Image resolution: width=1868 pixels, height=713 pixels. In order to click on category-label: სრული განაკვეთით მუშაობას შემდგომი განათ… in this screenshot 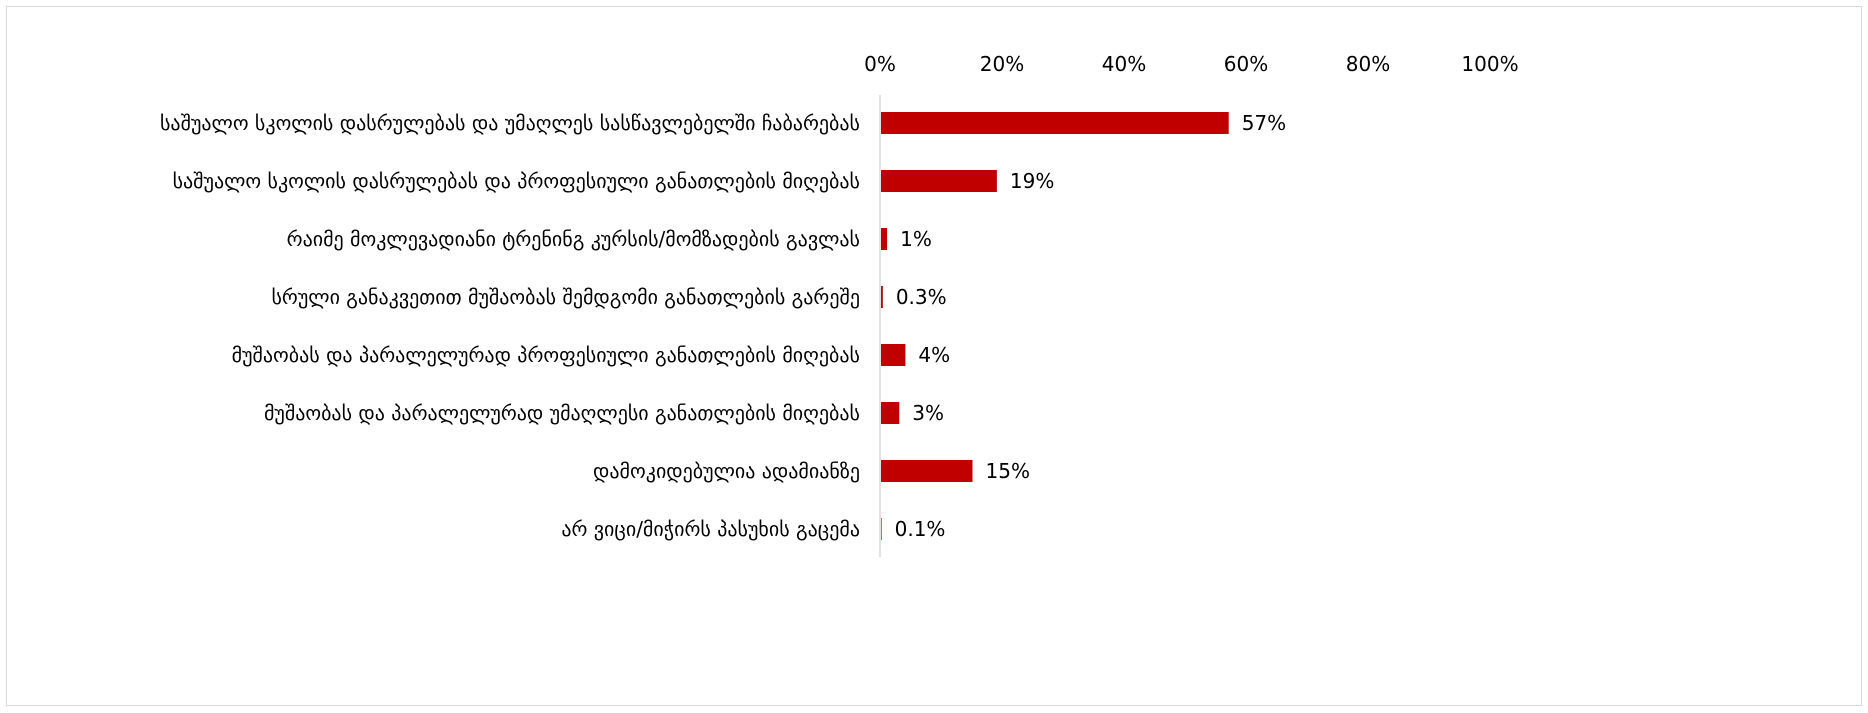, I will do `click(565, 297)`.